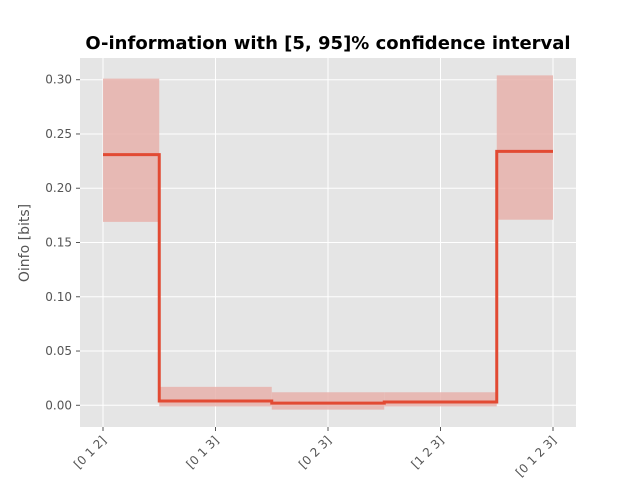  I want to click on x-tick-label-2: [0 2 3], so click(315, 452).